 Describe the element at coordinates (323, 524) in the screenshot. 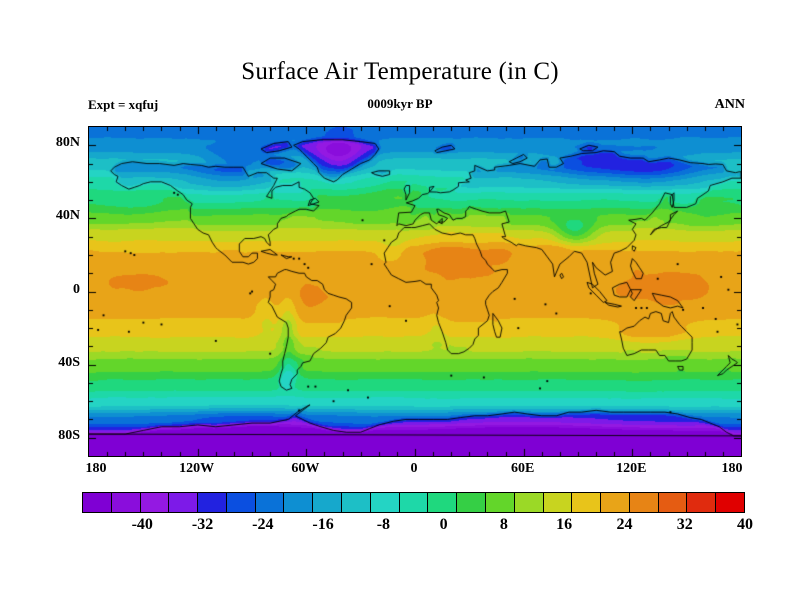

I see `colorbar-tick-label: -16` at that location.